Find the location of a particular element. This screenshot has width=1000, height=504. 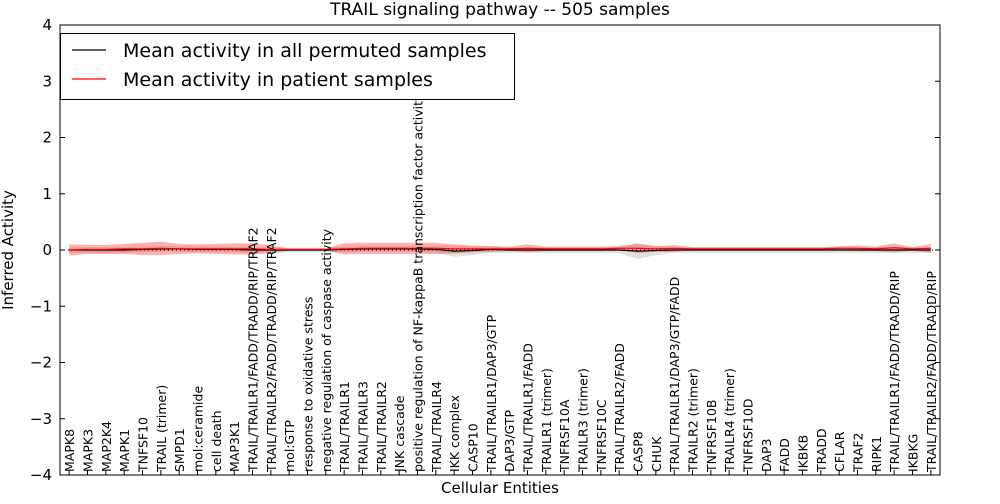

y-tick-label: 1 is located at coordinates (47, 194).